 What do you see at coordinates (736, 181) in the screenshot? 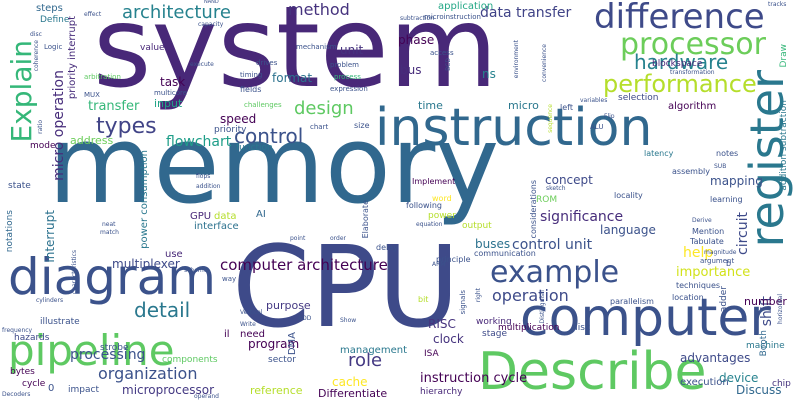
I see `word-mapping: mapping` at bounding box center [736, 181].